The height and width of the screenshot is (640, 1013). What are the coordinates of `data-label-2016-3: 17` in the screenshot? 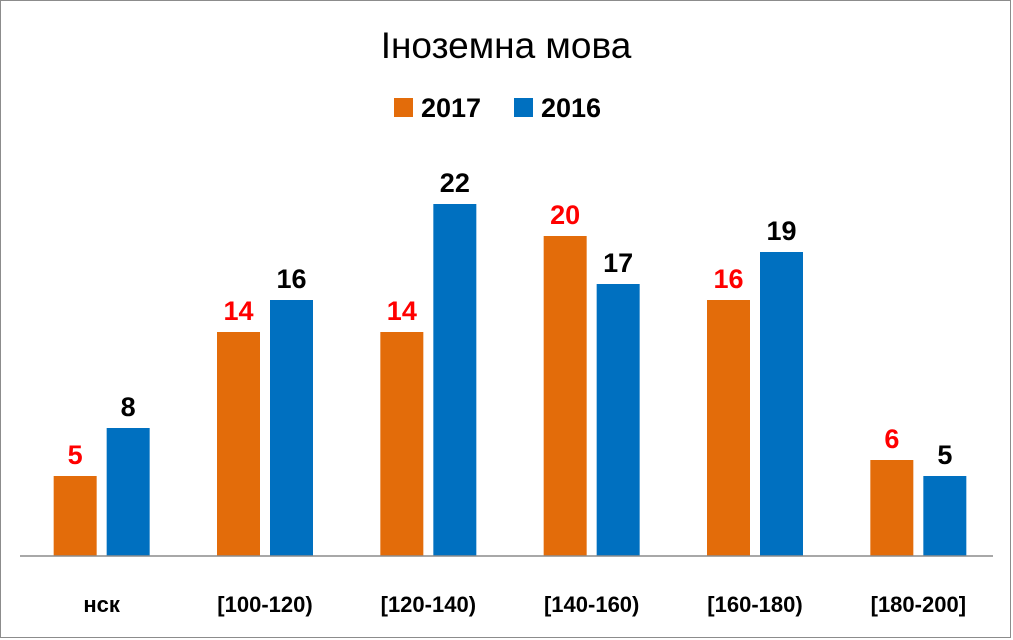 It's located at (618, 263).